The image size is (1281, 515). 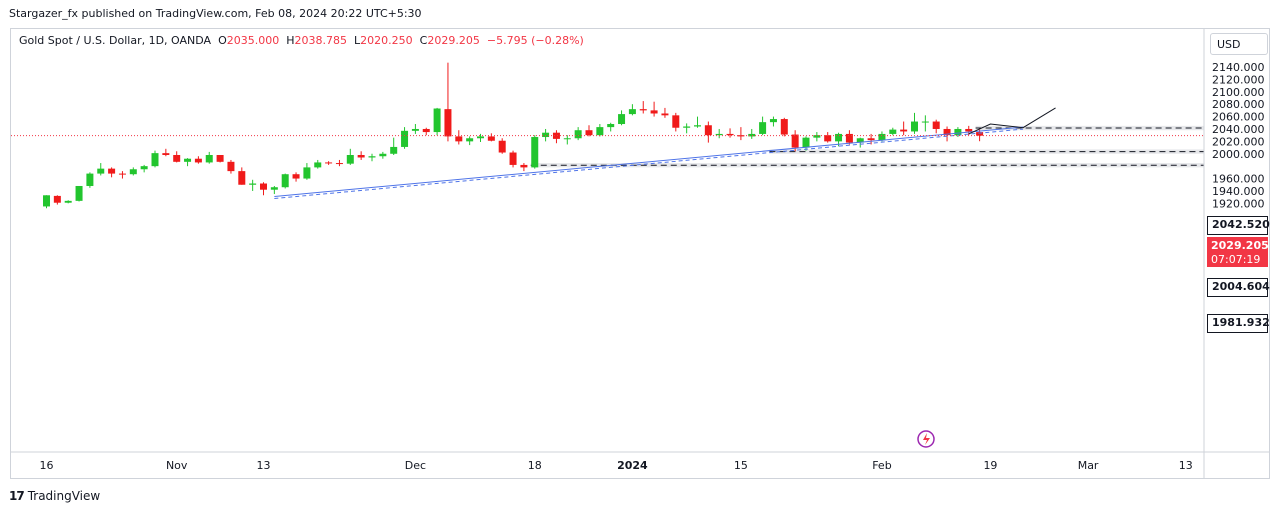 I want to click on support-2-price-tag: 1981.932, so click(x=1238, y=323).